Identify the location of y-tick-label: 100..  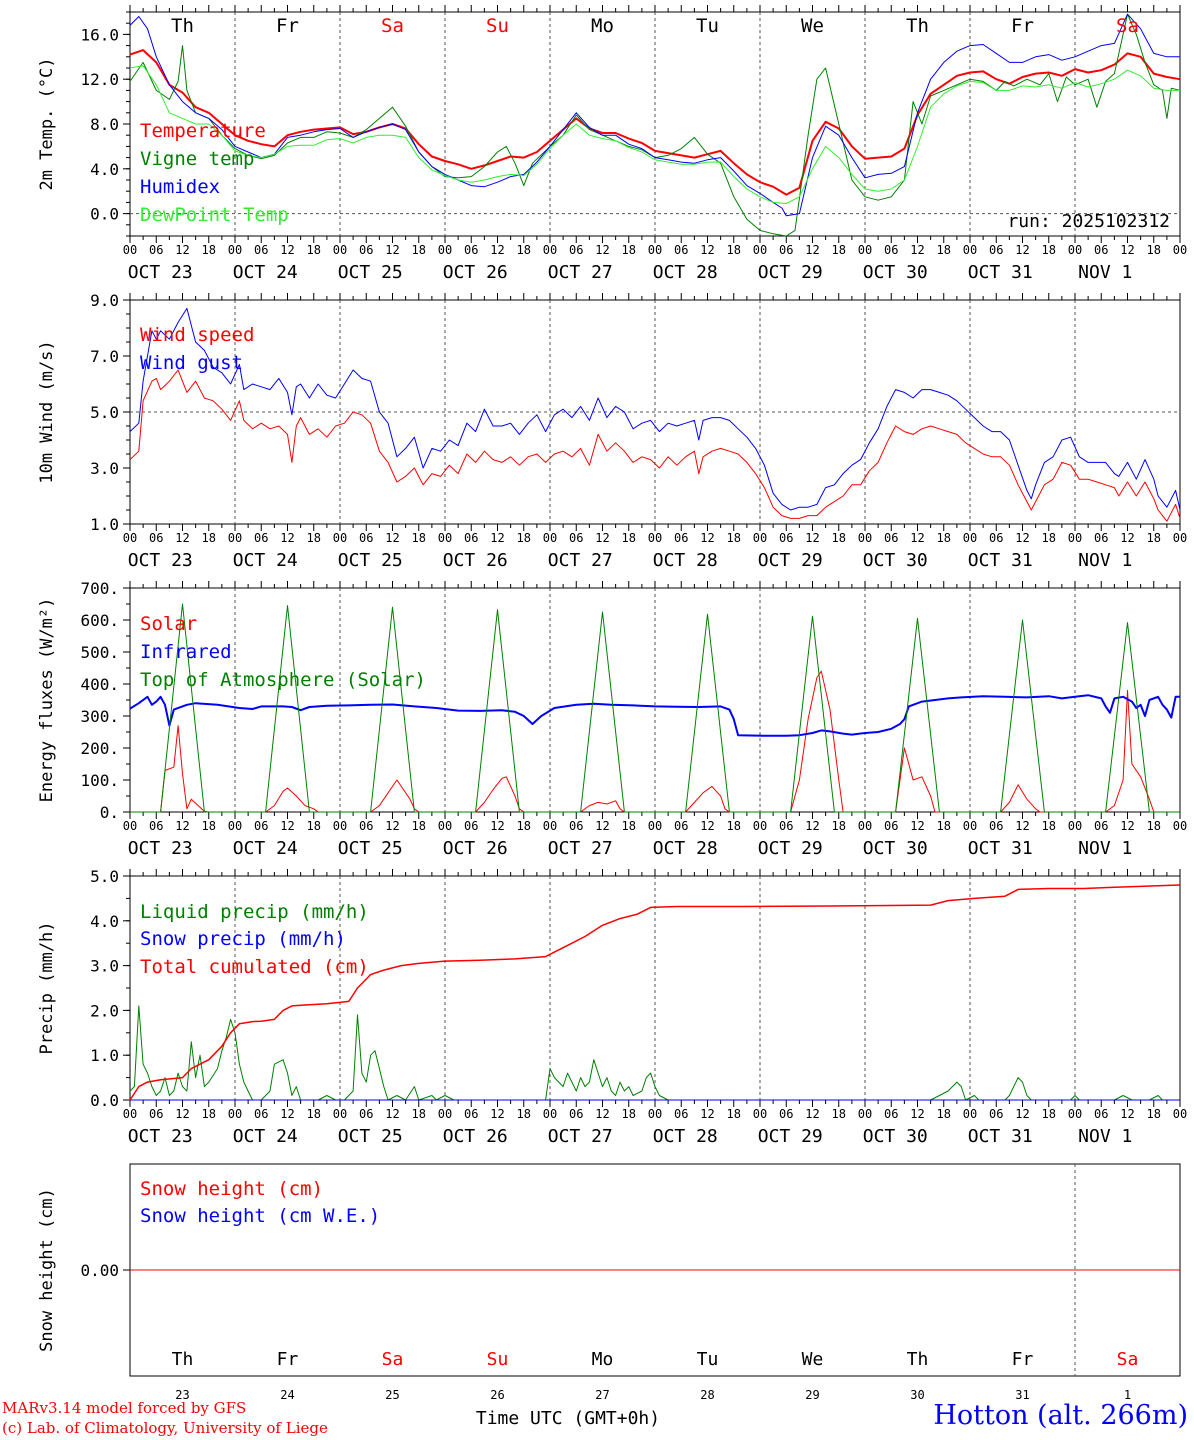
(99, 780).